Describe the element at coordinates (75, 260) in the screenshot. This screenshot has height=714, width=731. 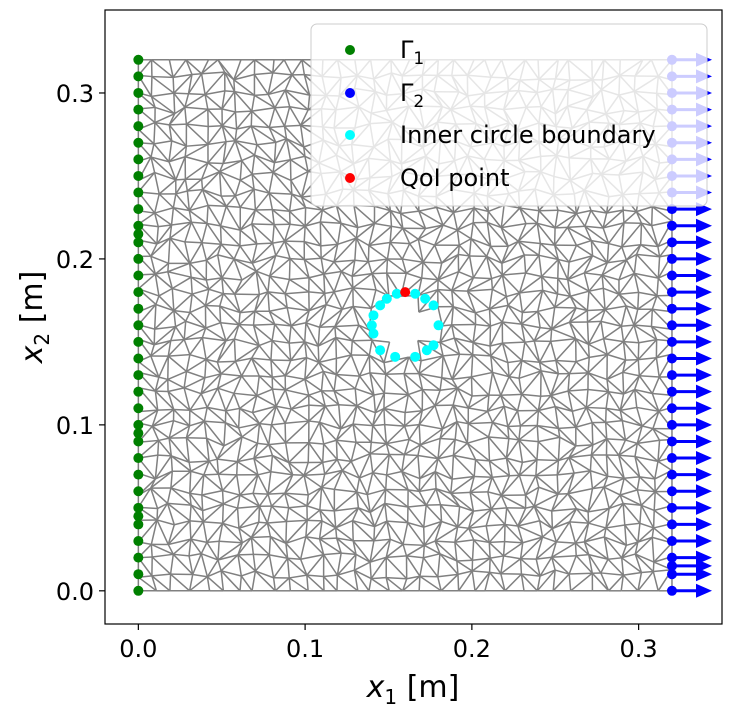
I see `y-tick-label: 0.2` at that location.